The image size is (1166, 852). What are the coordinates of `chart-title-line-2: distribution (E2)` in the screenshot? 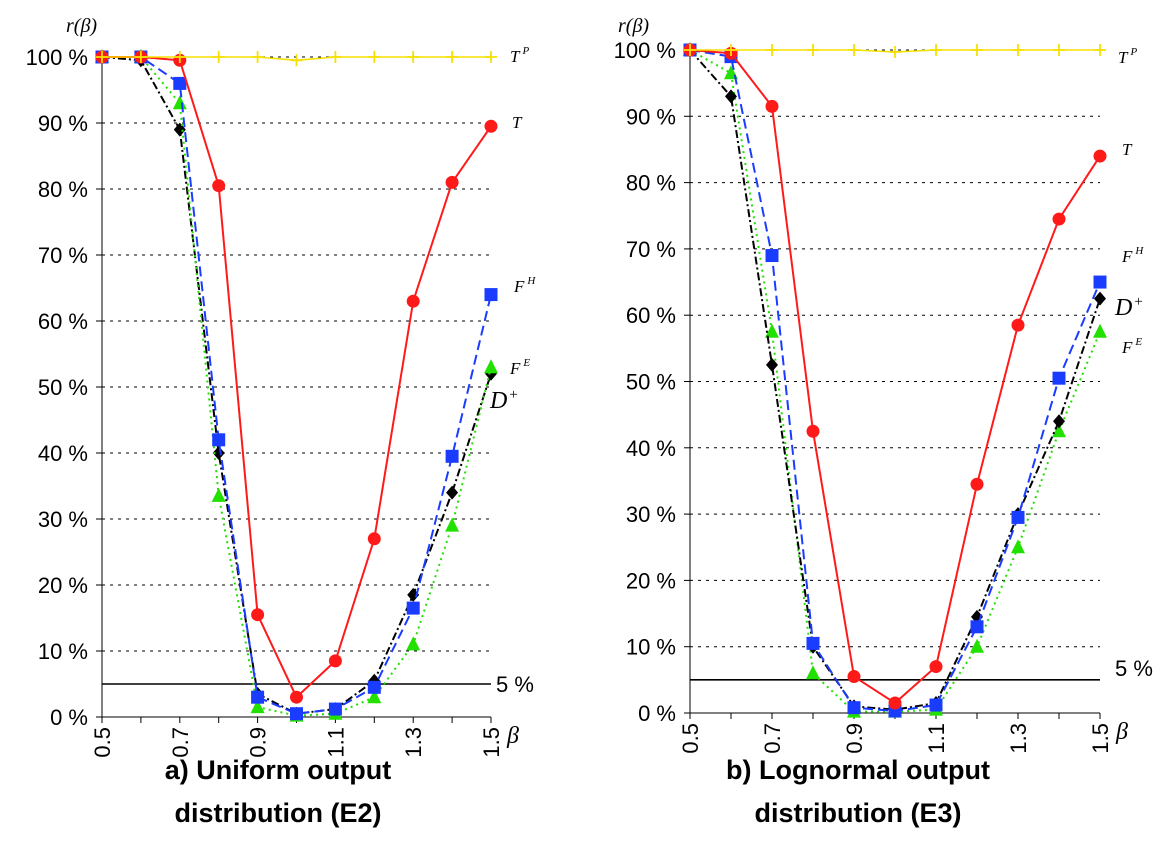 It's located at (278, 813).